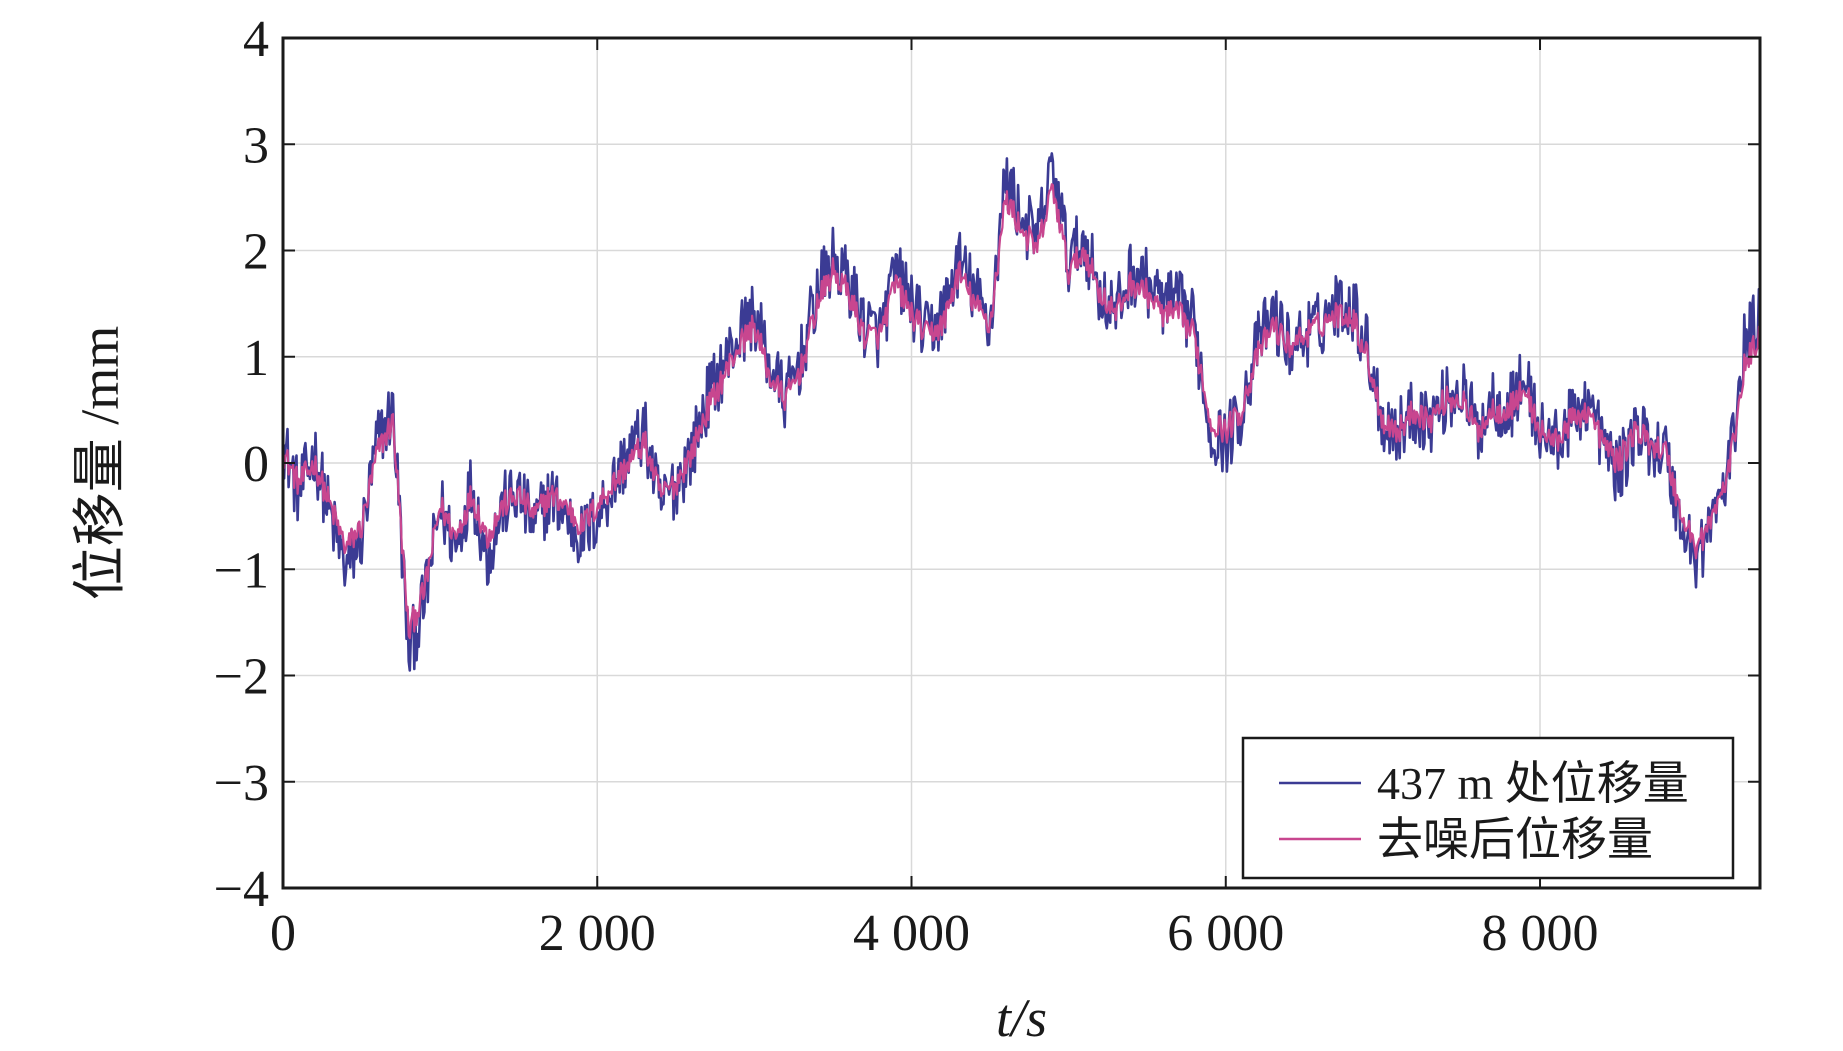 The width and height of the screenshot is (1843, 1051). What do you see at coordinates (1533, 783) in the screenshot?
I see `legend-label-raw: 437 m 处位移量` at bounding box center [1533, 783].